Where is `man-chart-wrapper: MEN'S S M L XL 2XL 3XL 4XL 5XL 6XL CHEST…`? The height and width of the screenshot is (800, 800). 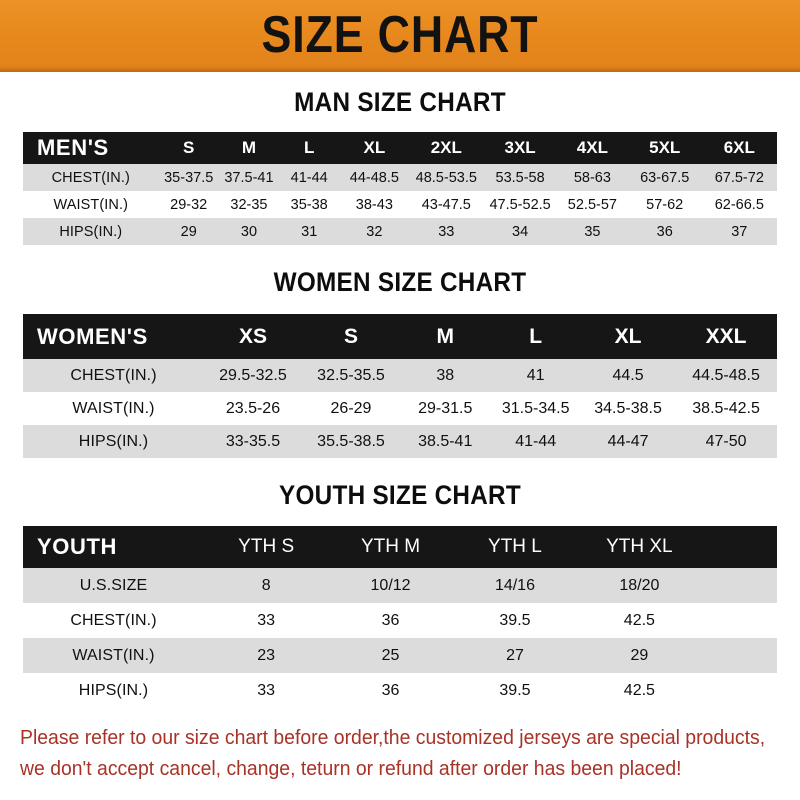 man-chart-wrapper: MEN'S S M L XL 2XL 3XL 4XL 5XL 6XL CHEST… is located at coordinates (400, 188).